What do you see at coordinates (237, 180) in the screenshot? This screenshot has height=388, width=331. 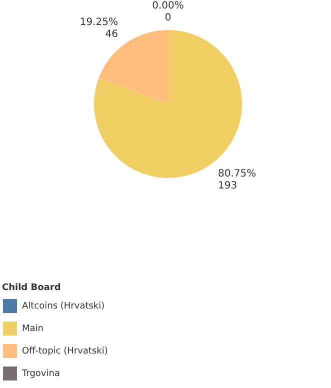 I see `data-label: 80.75% 193` at bounding box center [237, 180].